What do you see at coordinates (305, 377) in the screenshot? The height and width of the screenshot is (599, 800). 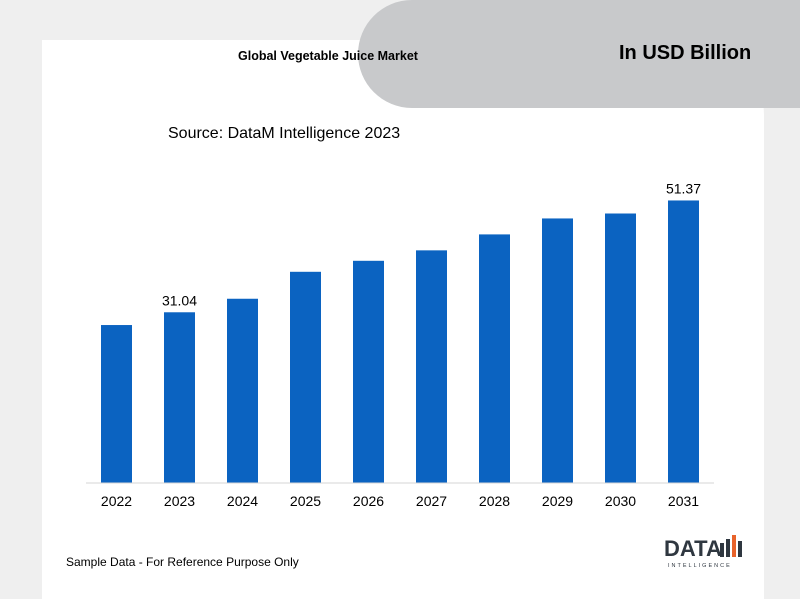 I see `bar-2025` at bounding box center [305, 377].